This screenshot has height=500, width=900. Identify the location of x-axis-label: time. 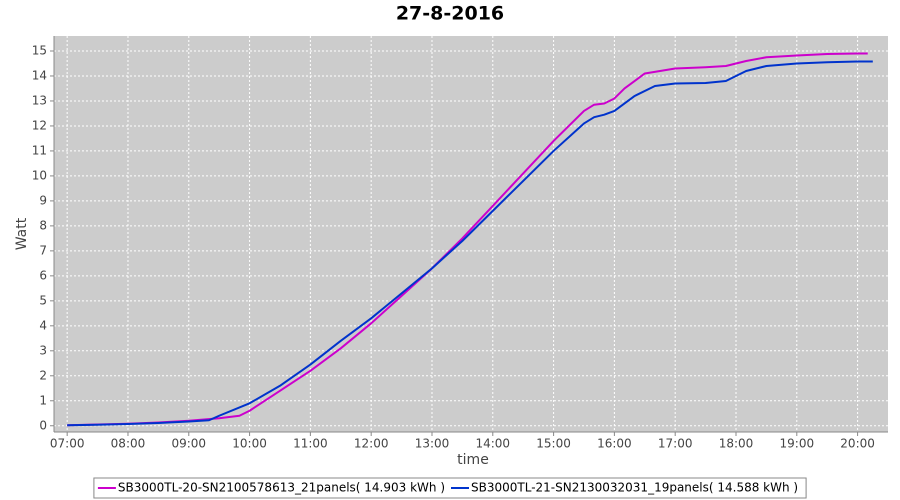
(473, 460).